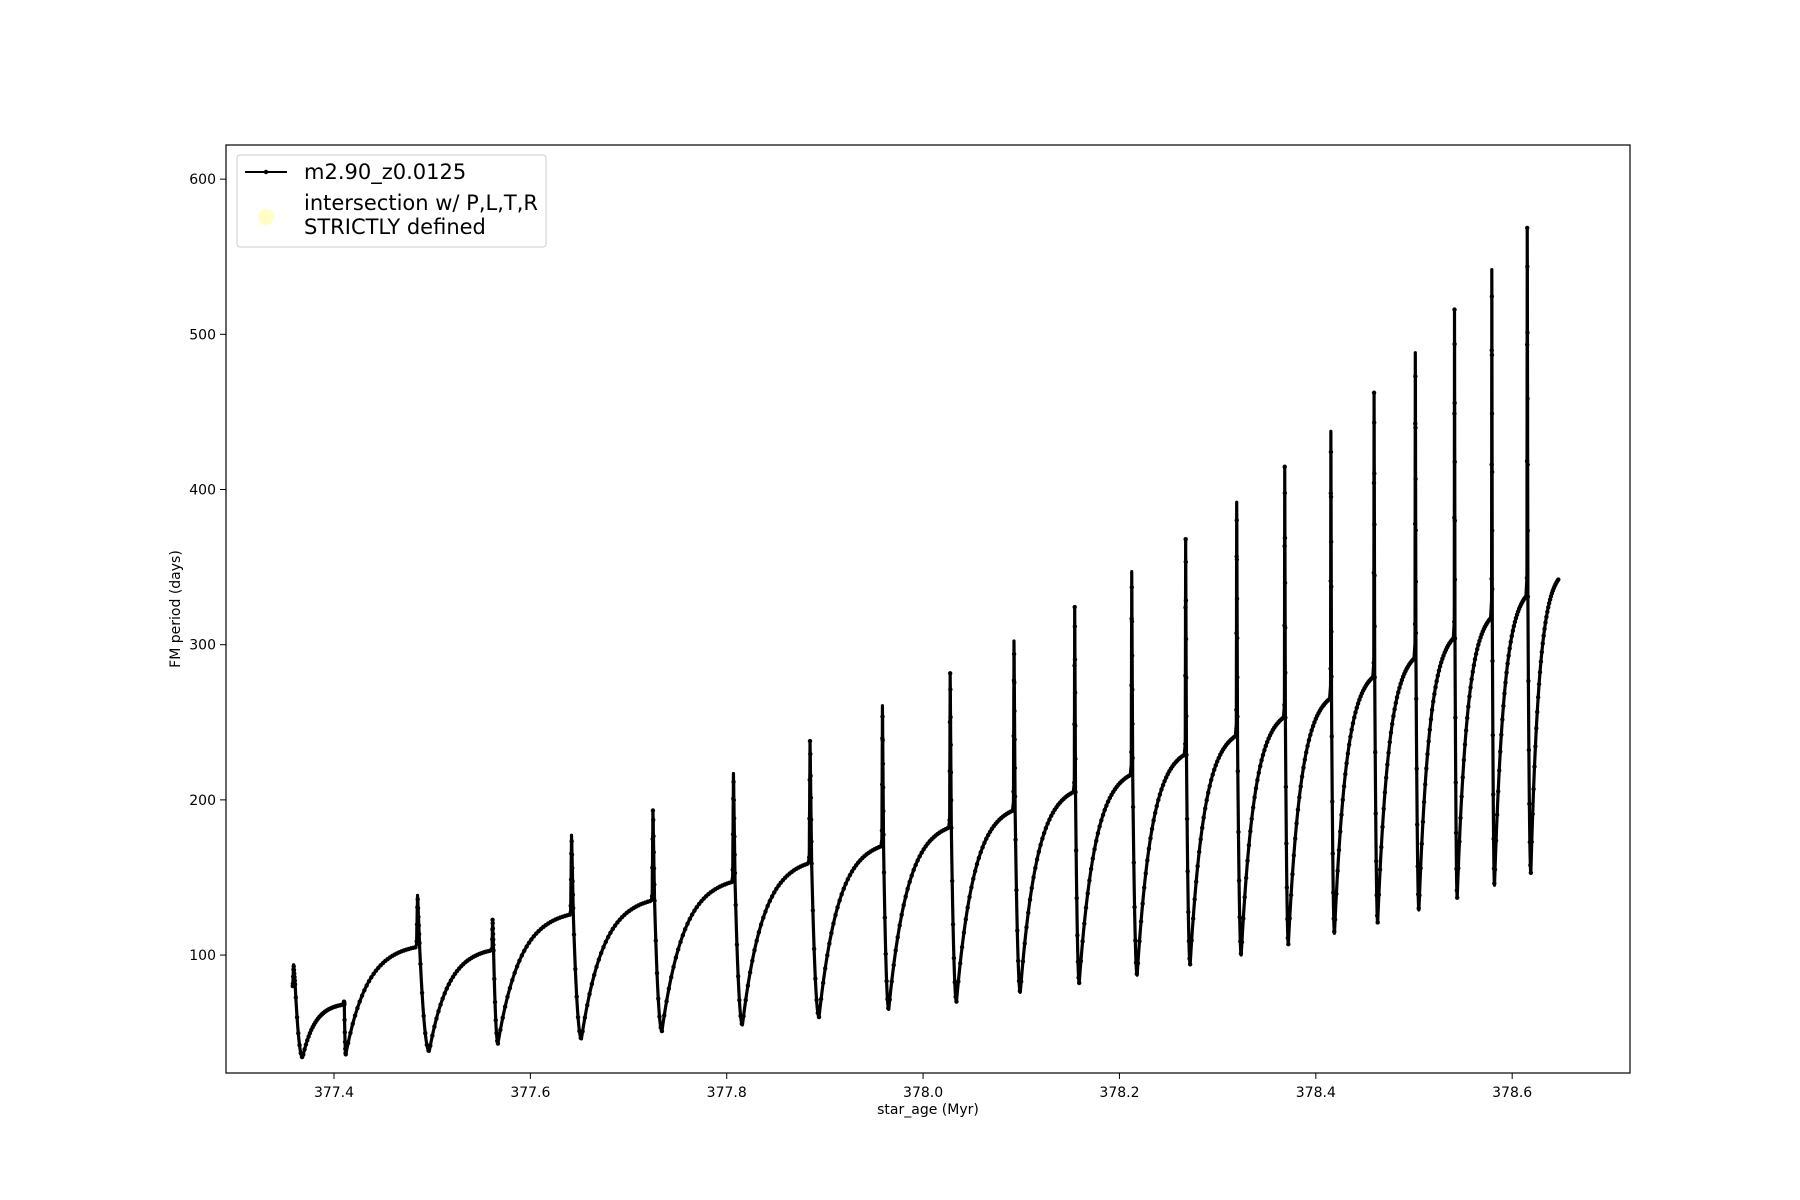 The image size is (1800, 1200). Describe the element at coordinates (202, 491) in the screenshot. I see `y-tick-label: 400` at that location.